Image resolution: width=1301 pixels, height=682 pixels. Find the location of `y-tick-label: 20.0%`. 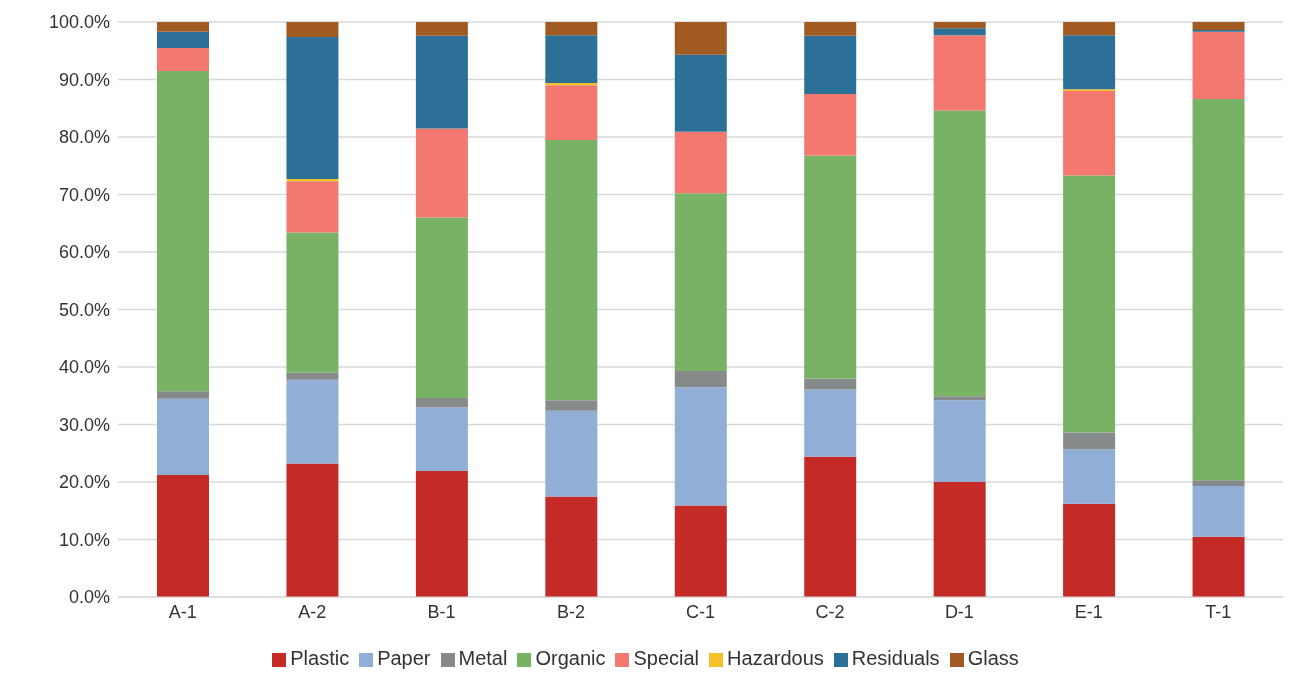

y-tick-label: 20.0% is located at coordinates (84, 482).